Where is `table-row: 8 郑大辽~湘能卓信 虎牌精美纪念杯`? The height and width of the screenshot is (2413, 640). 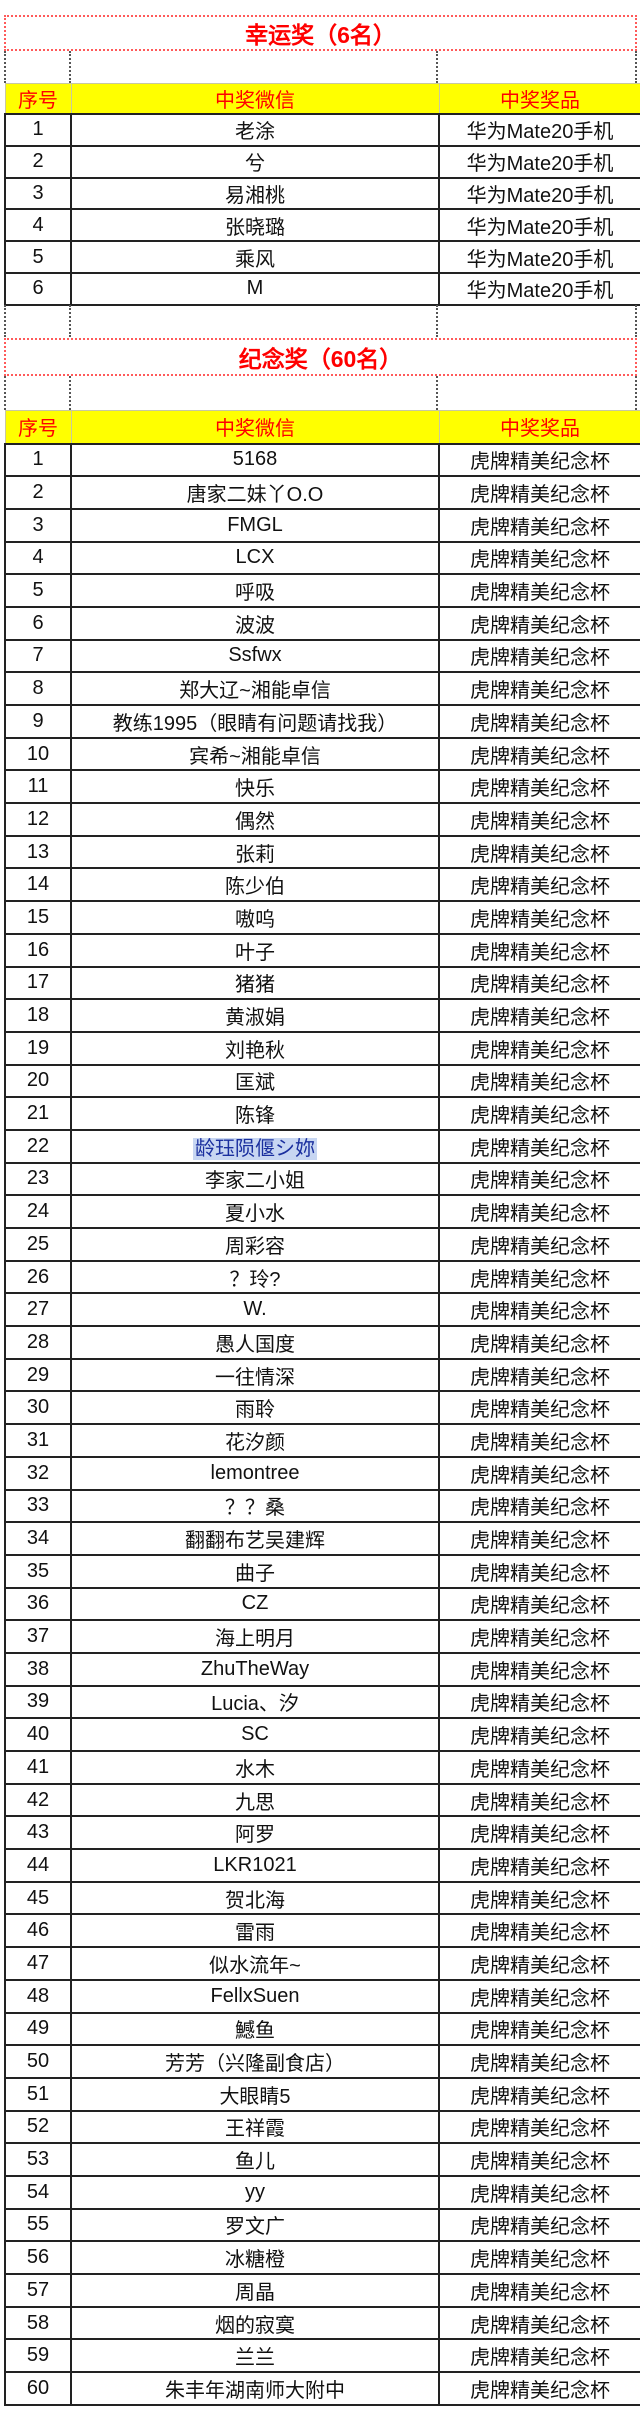
table-row: 8 郑大辽~湘能卓信 虎牌精美纪念杯 is located at coordinates (322, 688).